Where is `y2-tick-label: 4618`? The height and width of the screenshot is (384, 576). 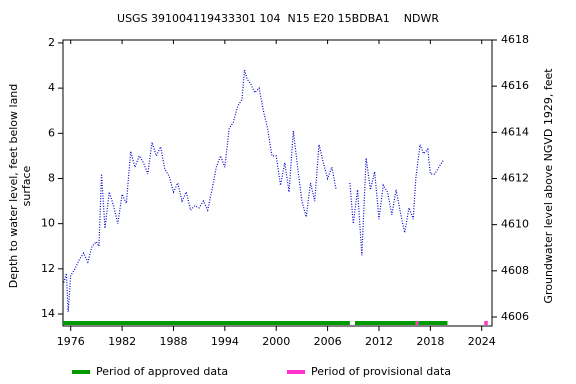 y2-tick-label: 4618 is located at coordinates (515, 39).